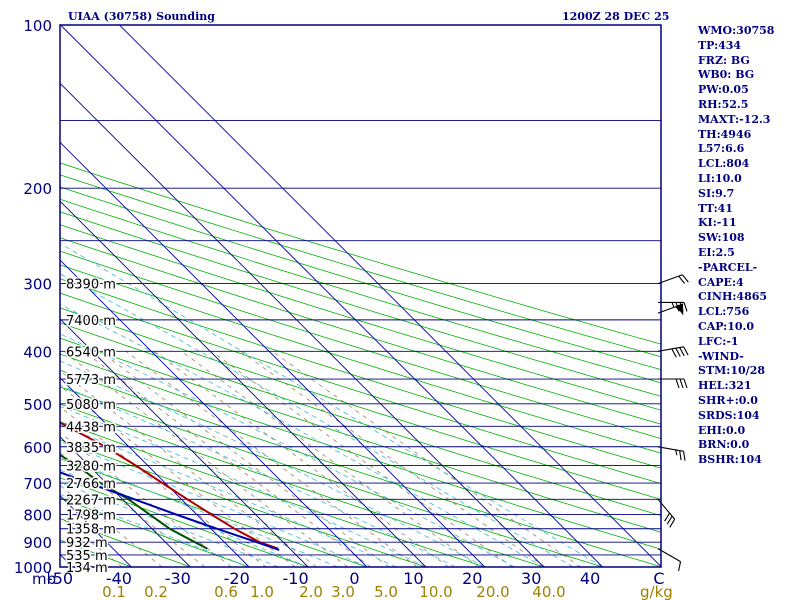  What do you see at coordinates (724, 312) in the screenshot?
I see `index-item: LCL:756` at bounding box center [724, 312].